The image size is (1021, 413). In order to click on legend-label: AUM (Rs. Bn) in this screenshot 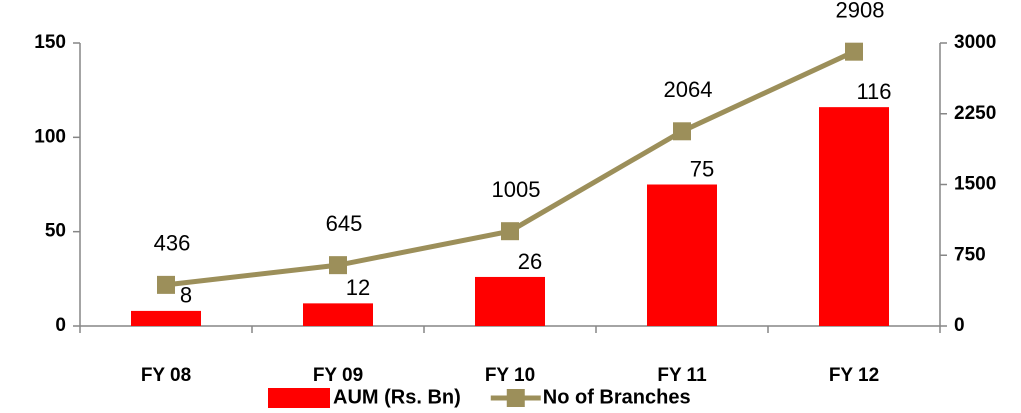, I will do `click(397, 397)`.